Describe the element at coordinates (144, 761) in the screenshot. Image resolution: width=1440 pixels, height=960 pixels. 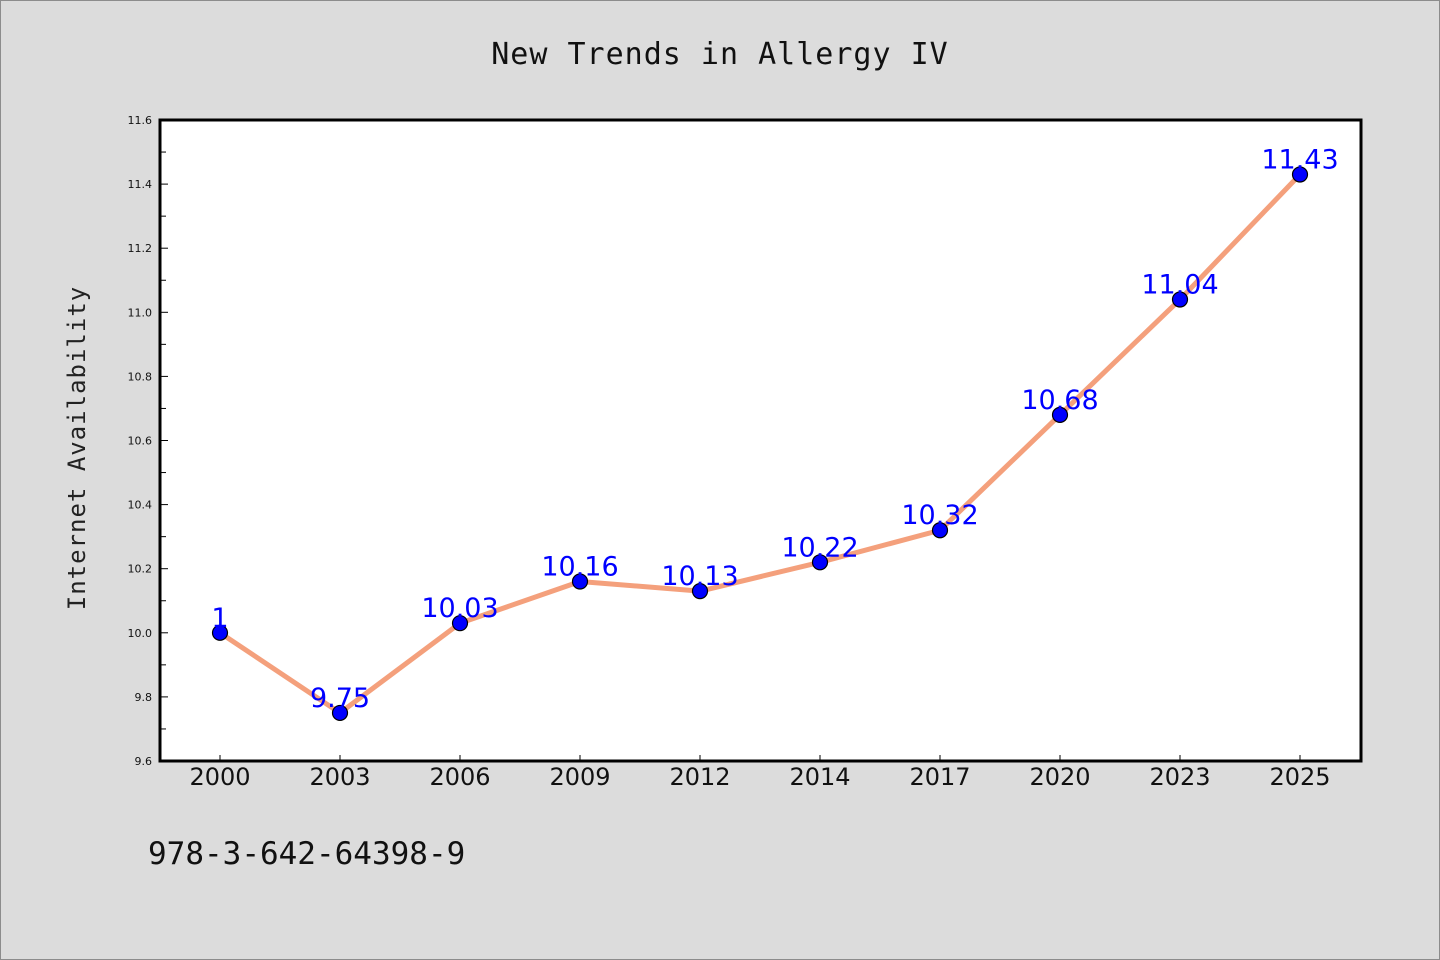
I see `y-tick-label: 9.6` at that location.